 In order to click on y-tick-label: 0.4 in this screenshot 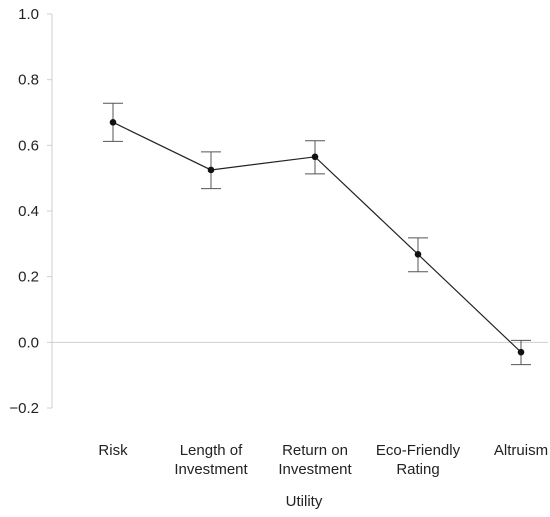, I will do `click(28, 211)`.